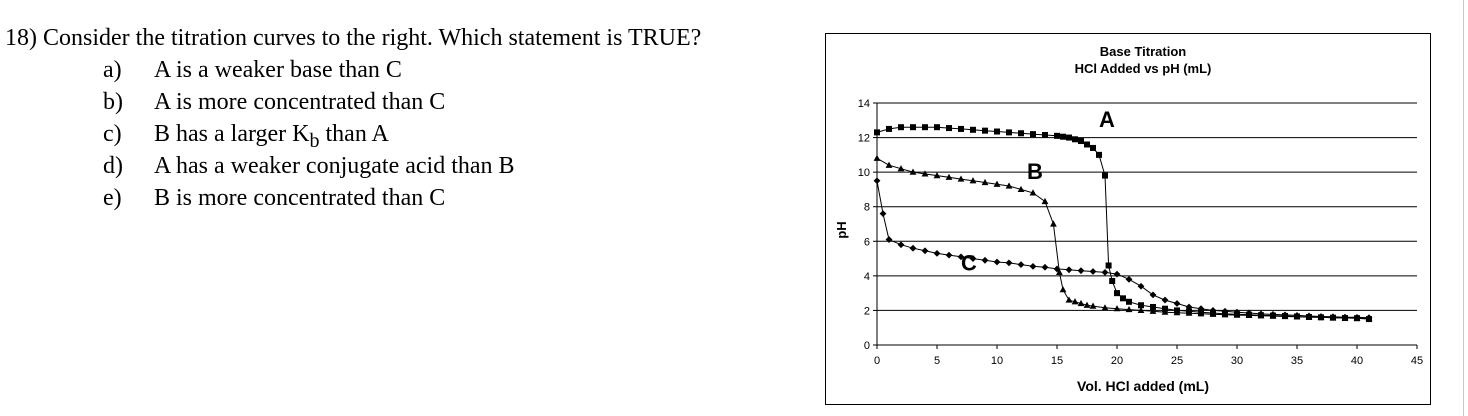 The image size is (1468, 416). Describe the element at coordinates (969, 263) in the screenshot. I see `curve-label-C: C` at that location.